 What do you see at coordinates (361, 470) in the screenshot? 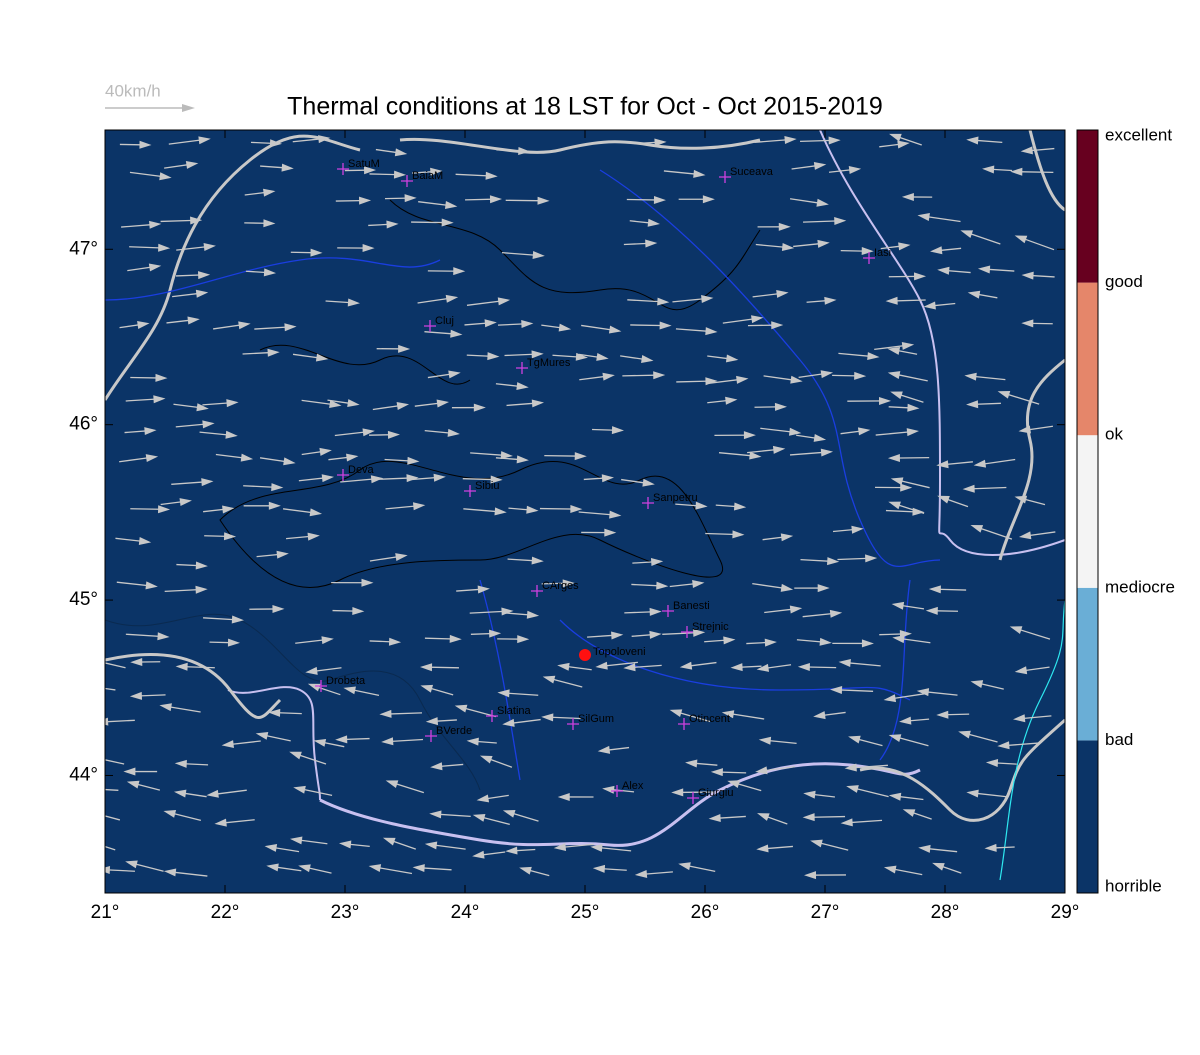
I see `city-label: Deva` at bounding box center [361, 470].